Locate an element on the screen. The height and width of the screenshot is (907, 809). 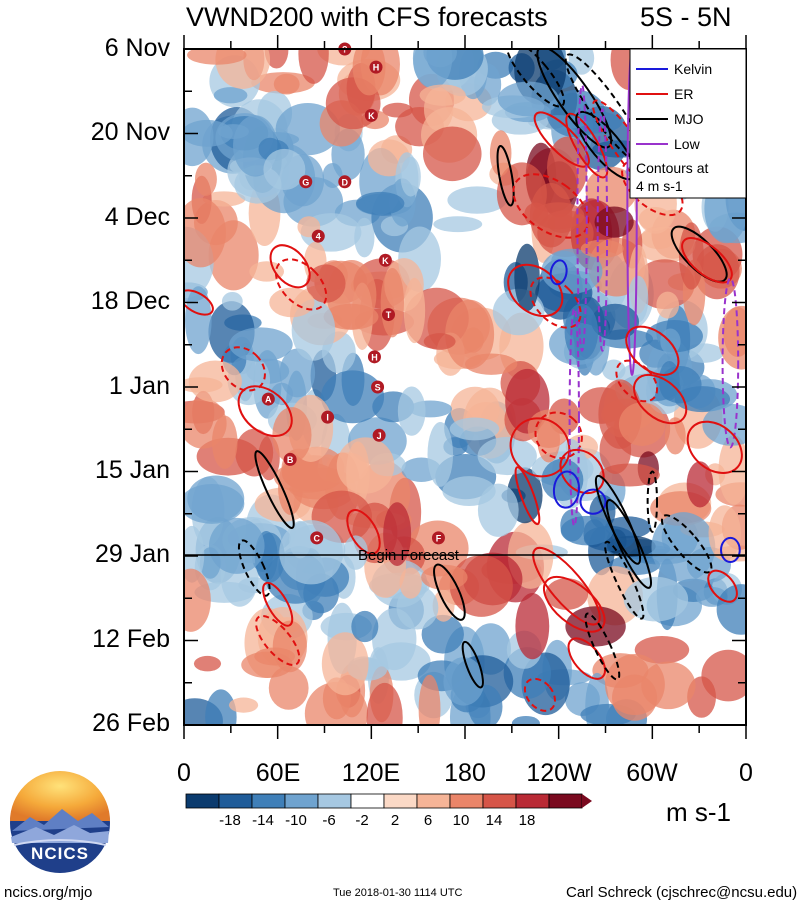
storm-marker-label: F is located at coordinates (439, 538).